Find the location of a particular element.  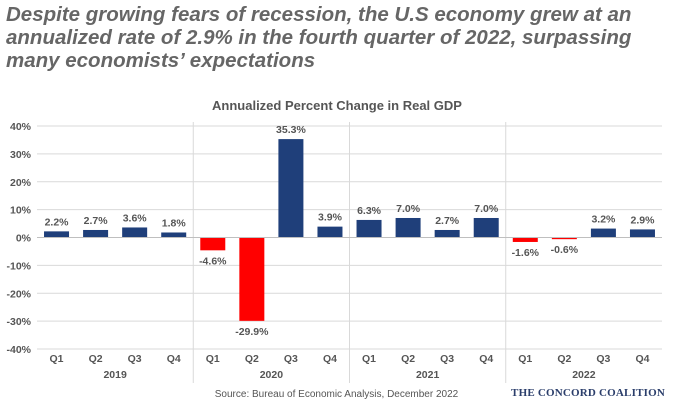

y-tick-label: -30% is located at coordinates (18, 322).